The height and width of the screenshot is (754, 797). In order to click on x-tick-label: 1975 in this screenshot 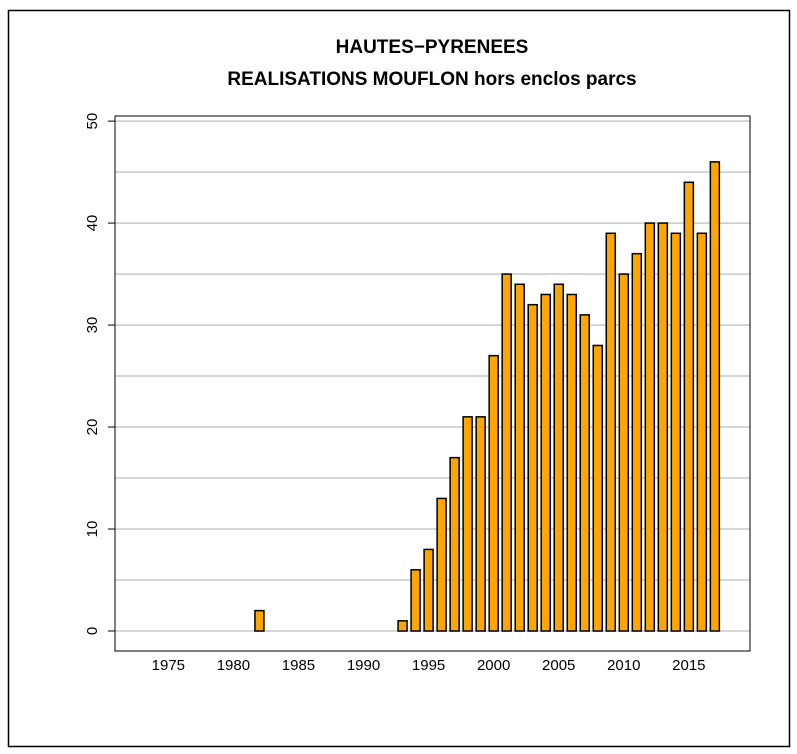, I will do `click(168, 665)`.